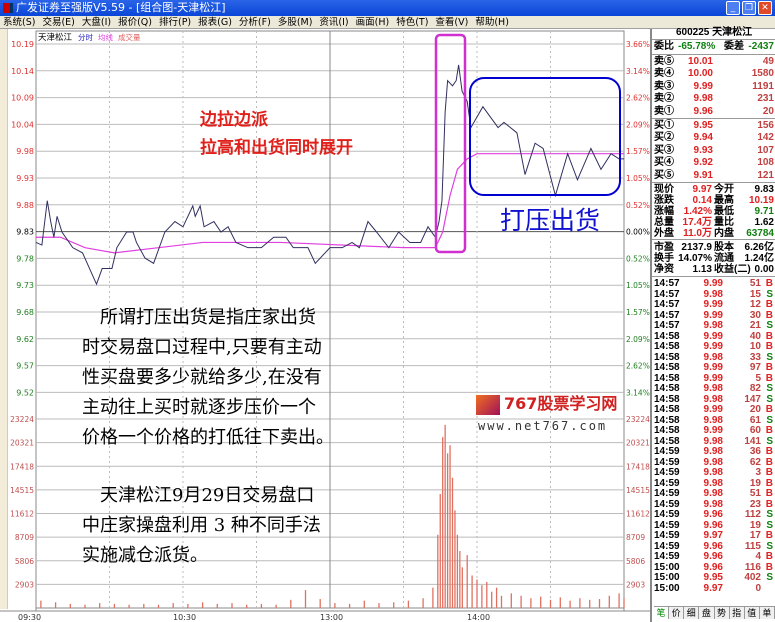 Image resolution: width=775 pixels, height=622 pixels. Describe the element at coordinates (387, 8) in the screenshot. I see `title-bar: 广发证券至强版V5.59 - [组合图-天津松江] _ ❐ ✕` at that location.